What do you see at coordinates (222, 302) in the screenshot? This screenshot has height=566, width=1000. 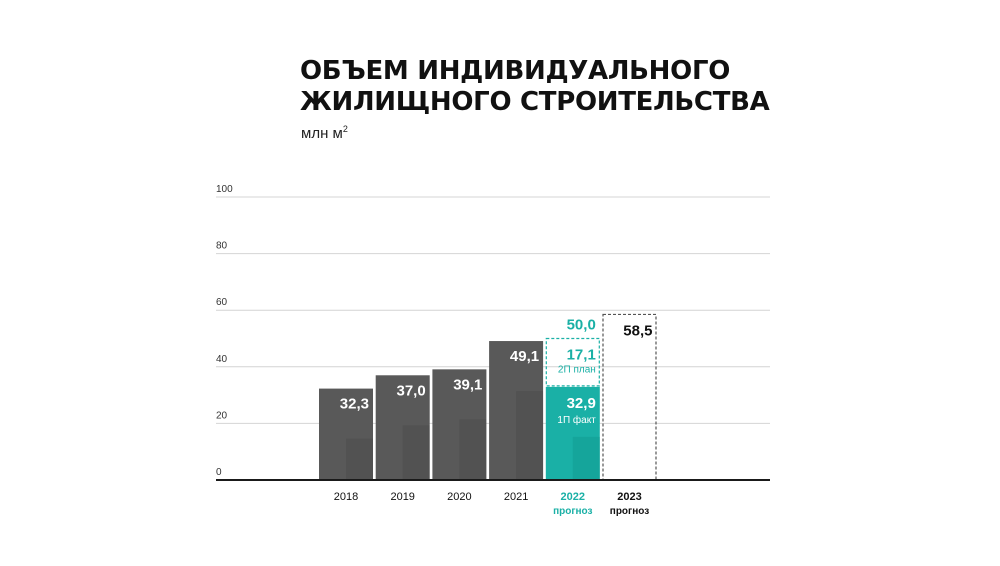 I see `y-tick-label: 60` at bounding box center [222, 302].